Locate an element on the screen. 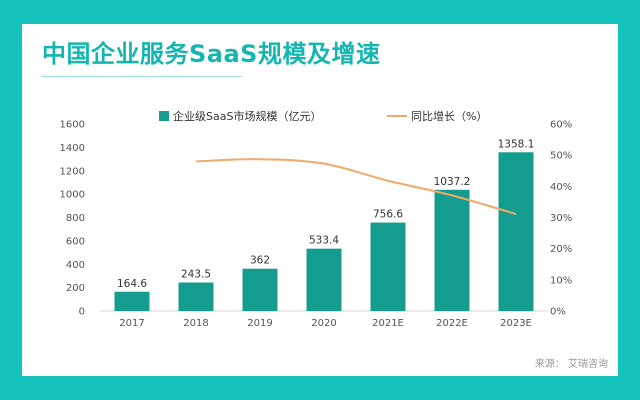 The image size is (640, 400). x-tick-label: 2023E is located at coordinates (516, 323).